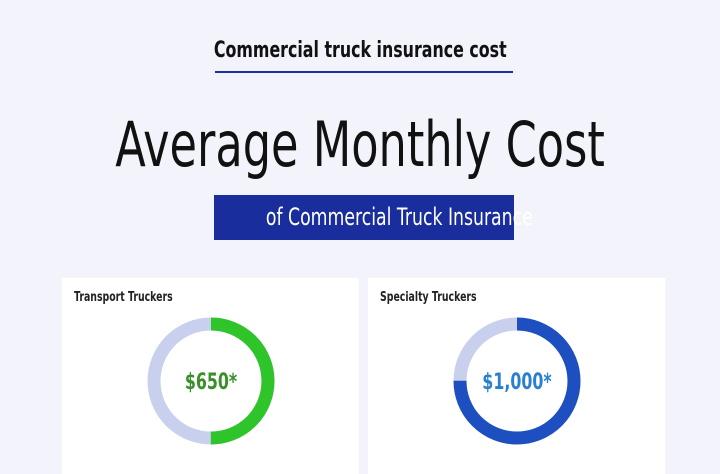 The image size is (720, 474). I want to click on page-title: Average Monthly Cost, so click(360, 144).